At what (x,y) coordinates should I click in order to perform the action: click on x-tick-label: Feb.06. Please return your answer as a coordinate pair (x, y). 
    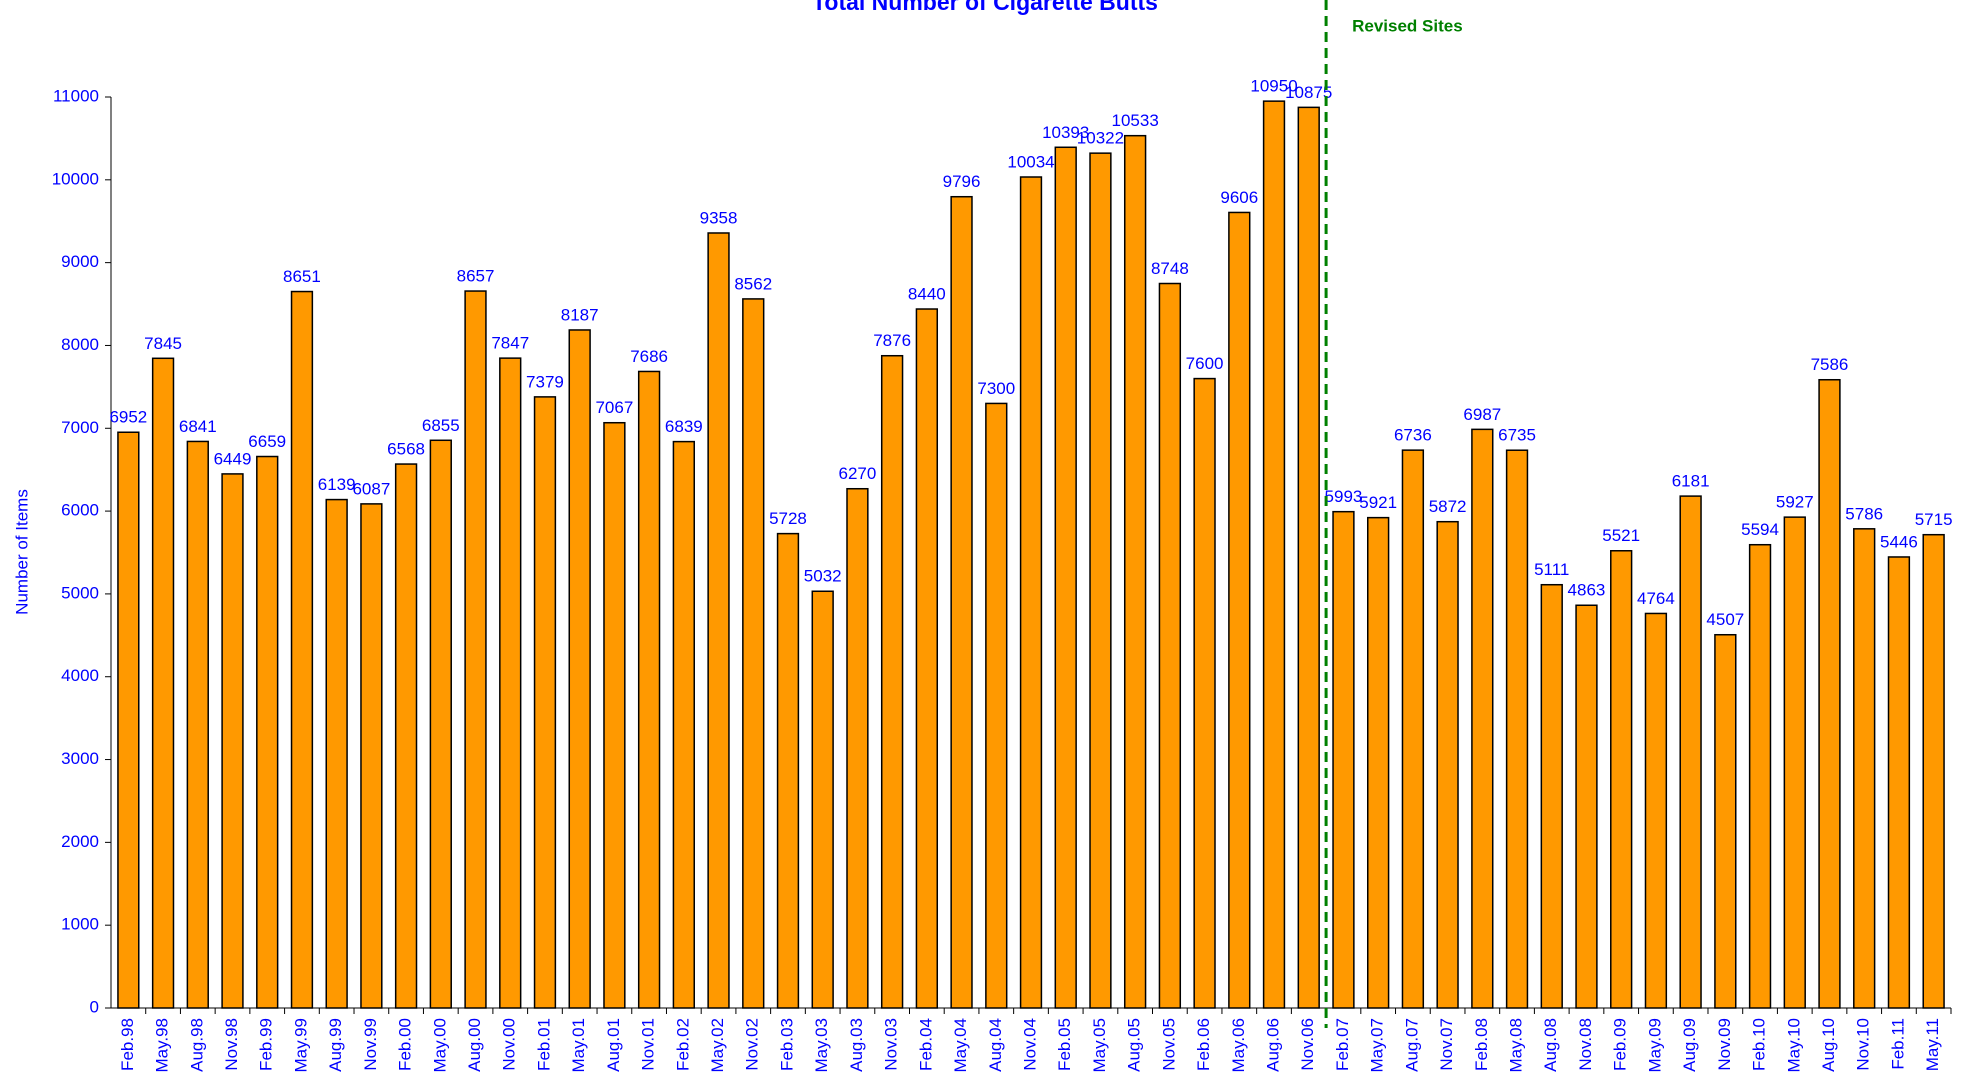
    Looking at the image, I should click on (1203, 1044).